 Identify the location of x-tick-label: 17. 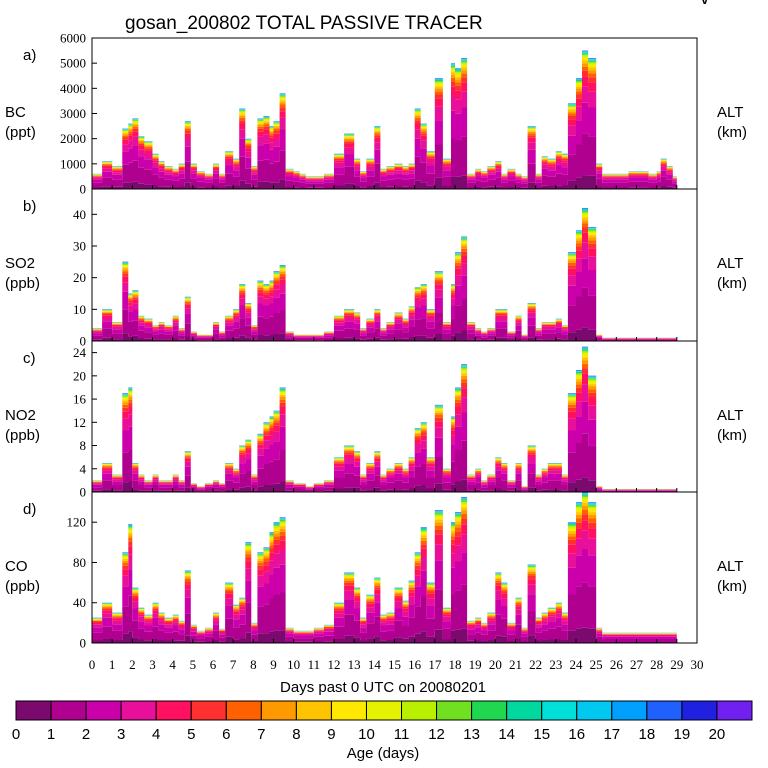
(435, 664).